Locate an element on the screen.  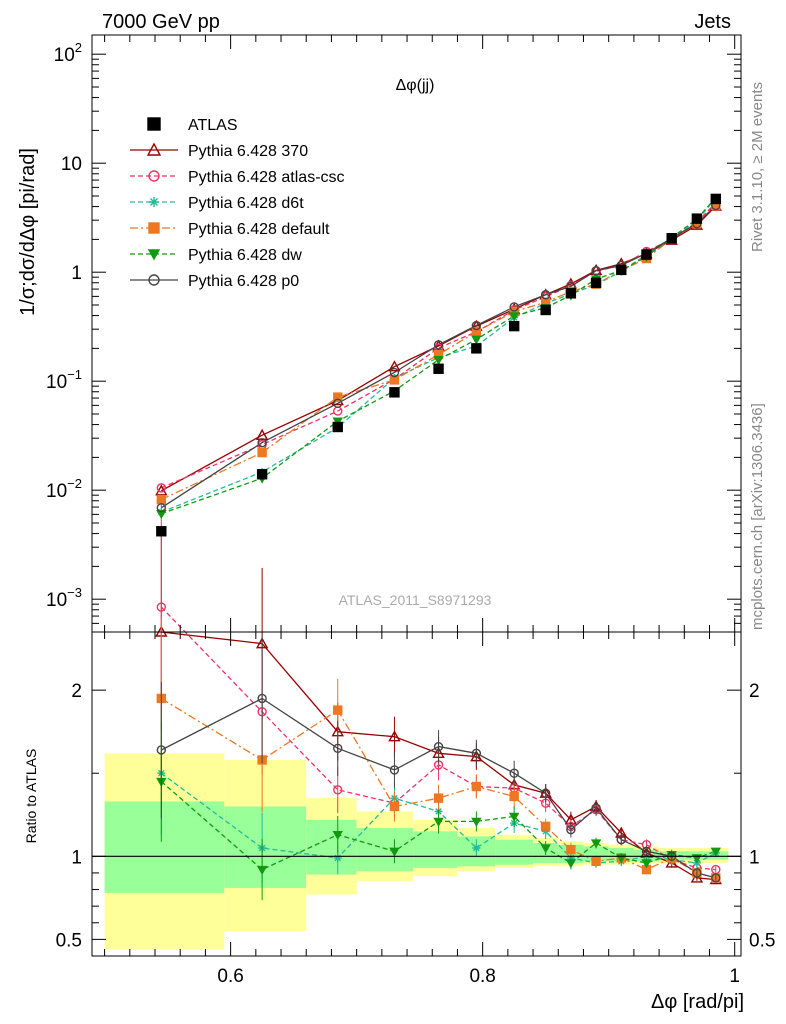
ratio-axis-label: Ratio to ATLAS is located at coordinates (31, 796).